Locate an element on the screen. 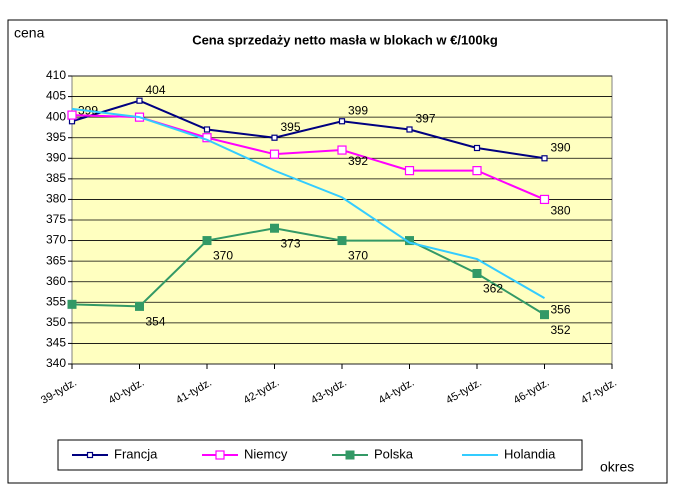 The image size is (675, 484). data-label: 404 is located at coordinates (156, 90).